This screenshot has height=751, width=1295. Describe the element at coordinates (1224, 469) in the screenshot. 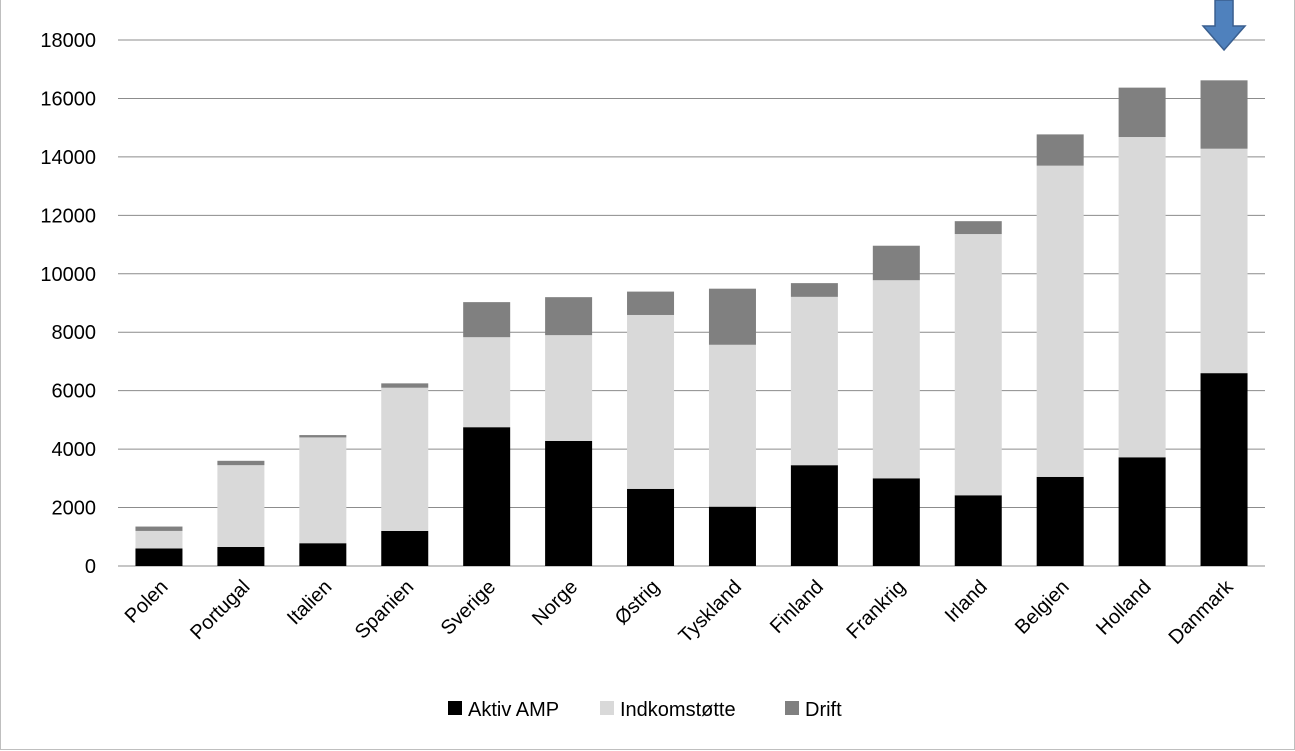

I see `bar-danmark-aktiv-amp` at that location.